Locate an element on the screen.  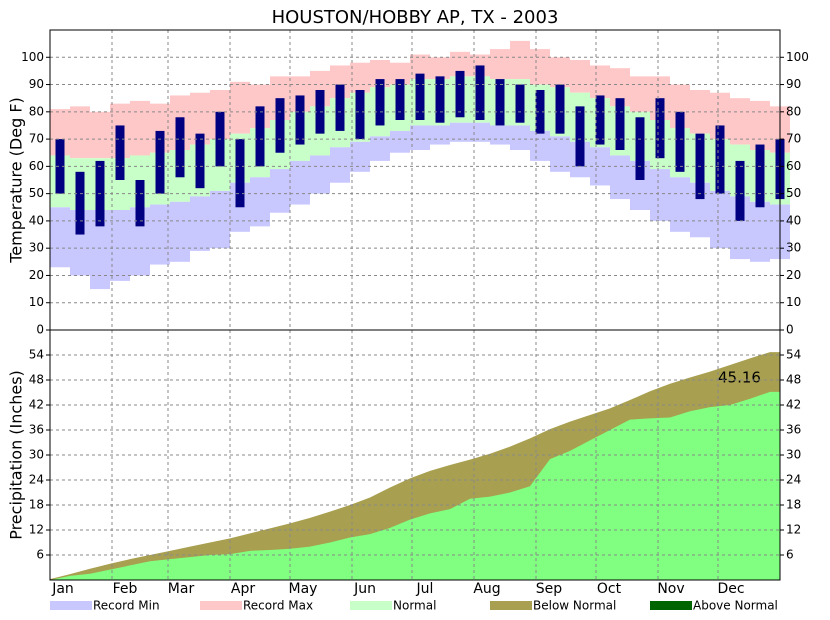
legend-label: Record Max is located at coordinates (278, 606).